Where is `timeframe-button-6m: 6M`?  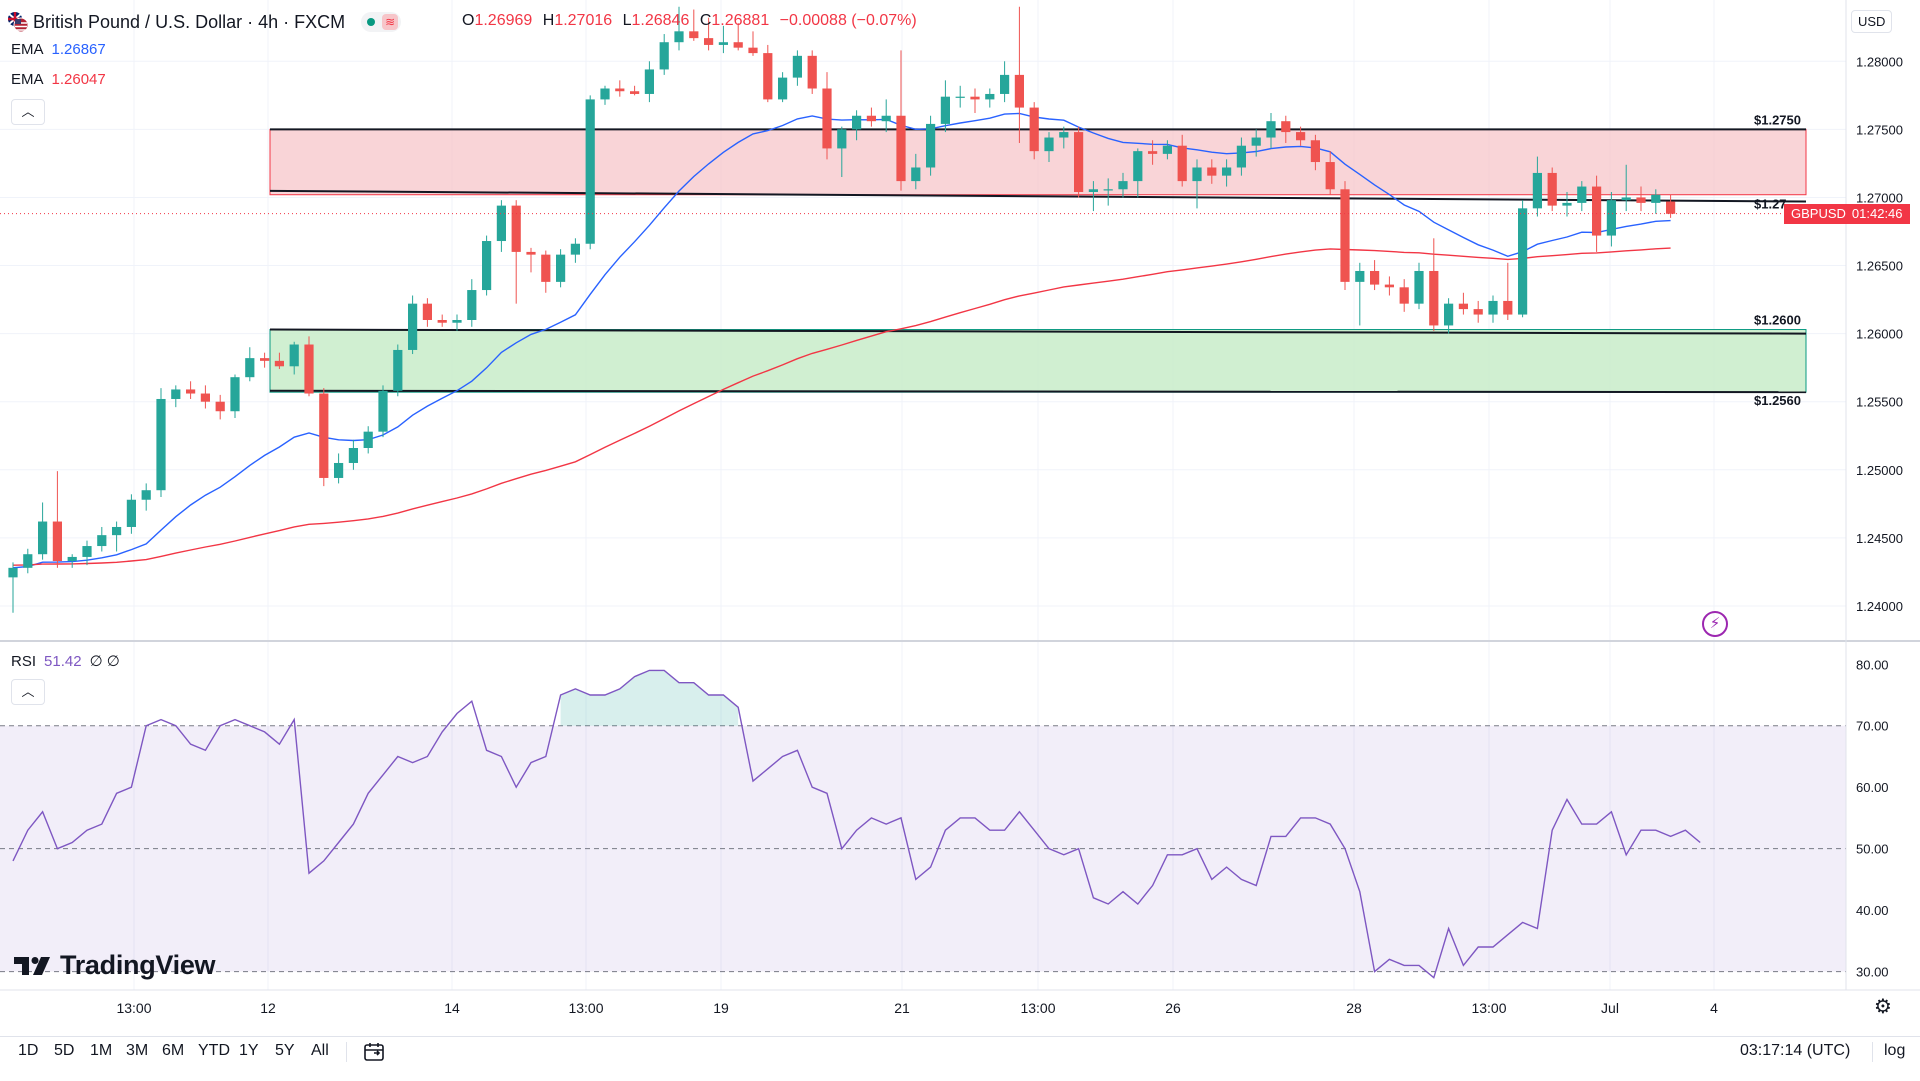 timeframe-button-6m: 6M is located at coordinates (173, 1050).